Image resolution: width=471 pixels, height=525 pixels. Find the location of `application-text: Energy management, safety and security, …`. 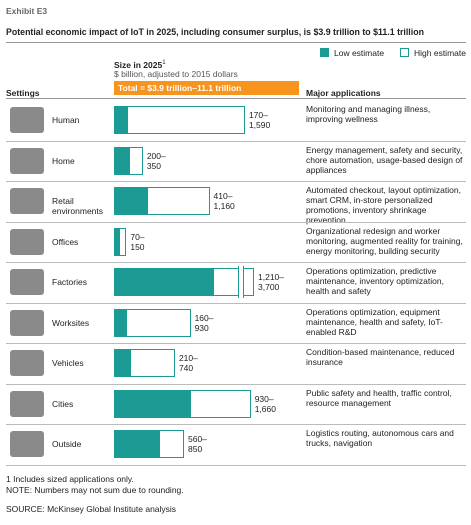

application-text: Energy management, safety and security, … is located at coordinates (384, 159).